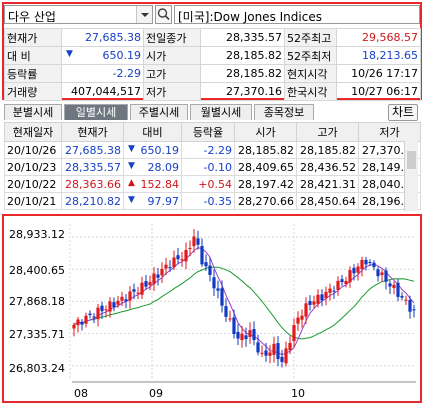 The width and height of the screenshot is (424, 405). I want to click on tab-monthly: 월별시세, so click(221, 112).